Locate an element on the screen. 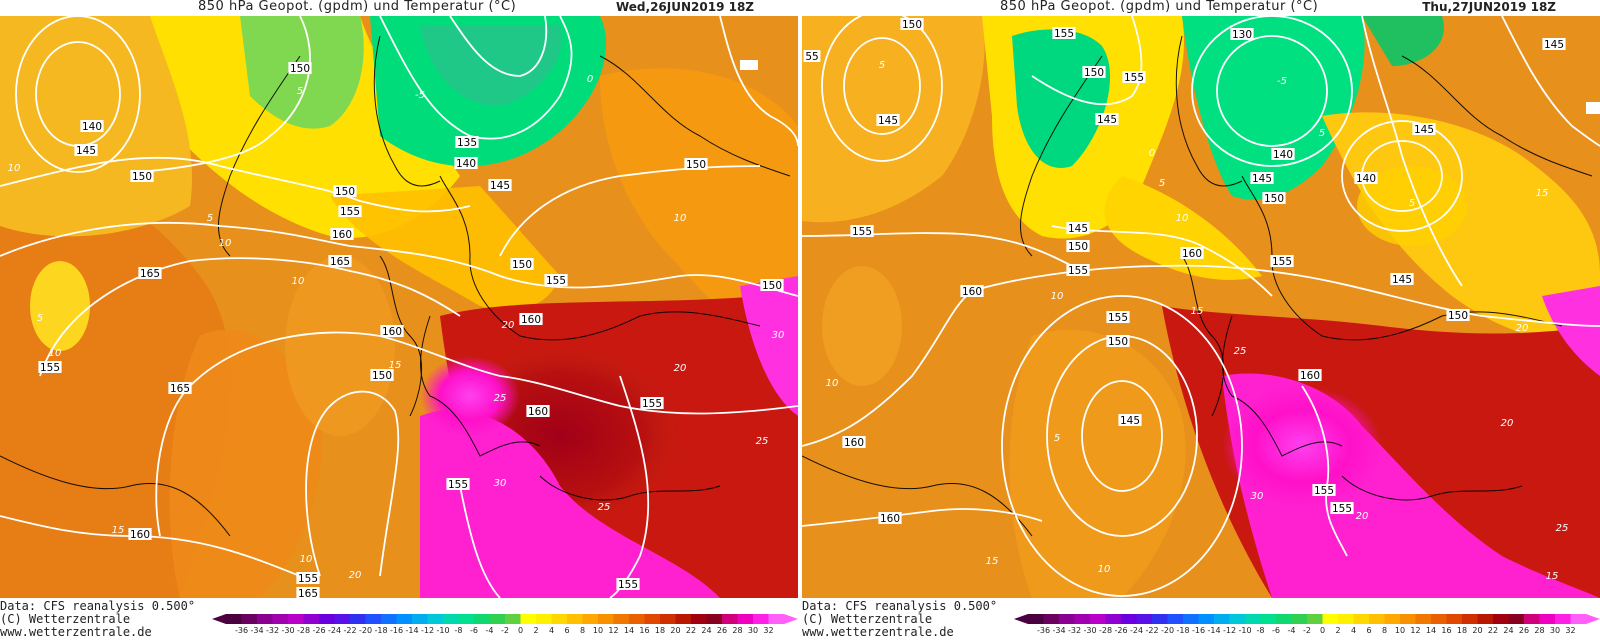 The width and height of the screenshot is (1600, 640). geopotential-label: 55 is located at coordinates (812, 56).